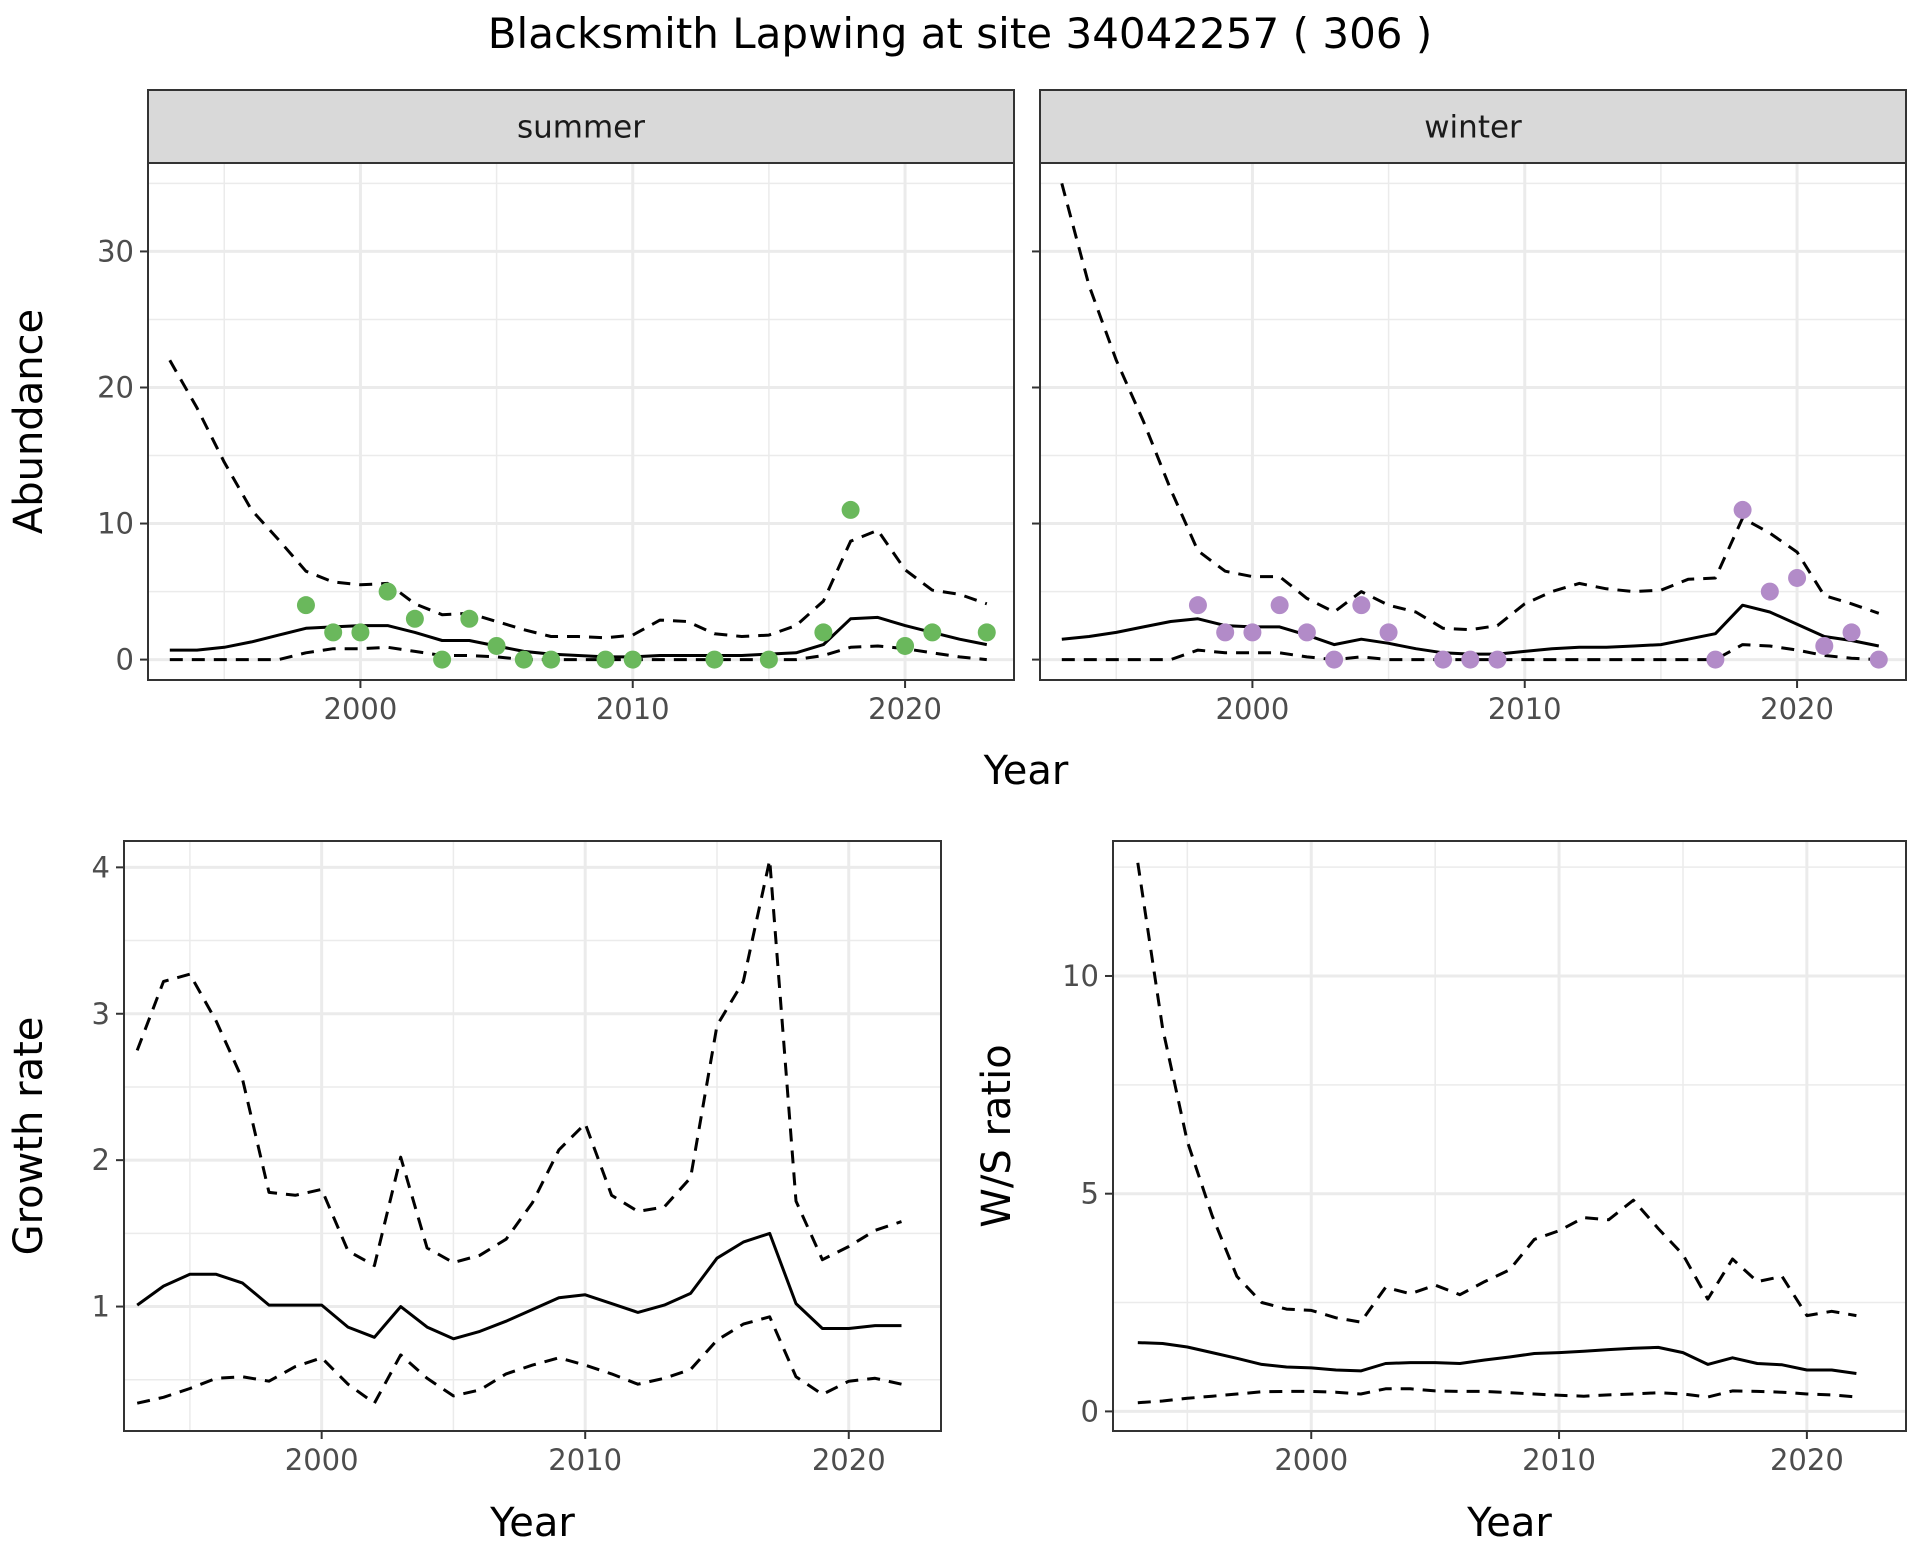 Image resolution: width=1920 pixels, height=1560 pixels. I want to click on chart1-x-tick-label: 2000, so click(1253, 709).